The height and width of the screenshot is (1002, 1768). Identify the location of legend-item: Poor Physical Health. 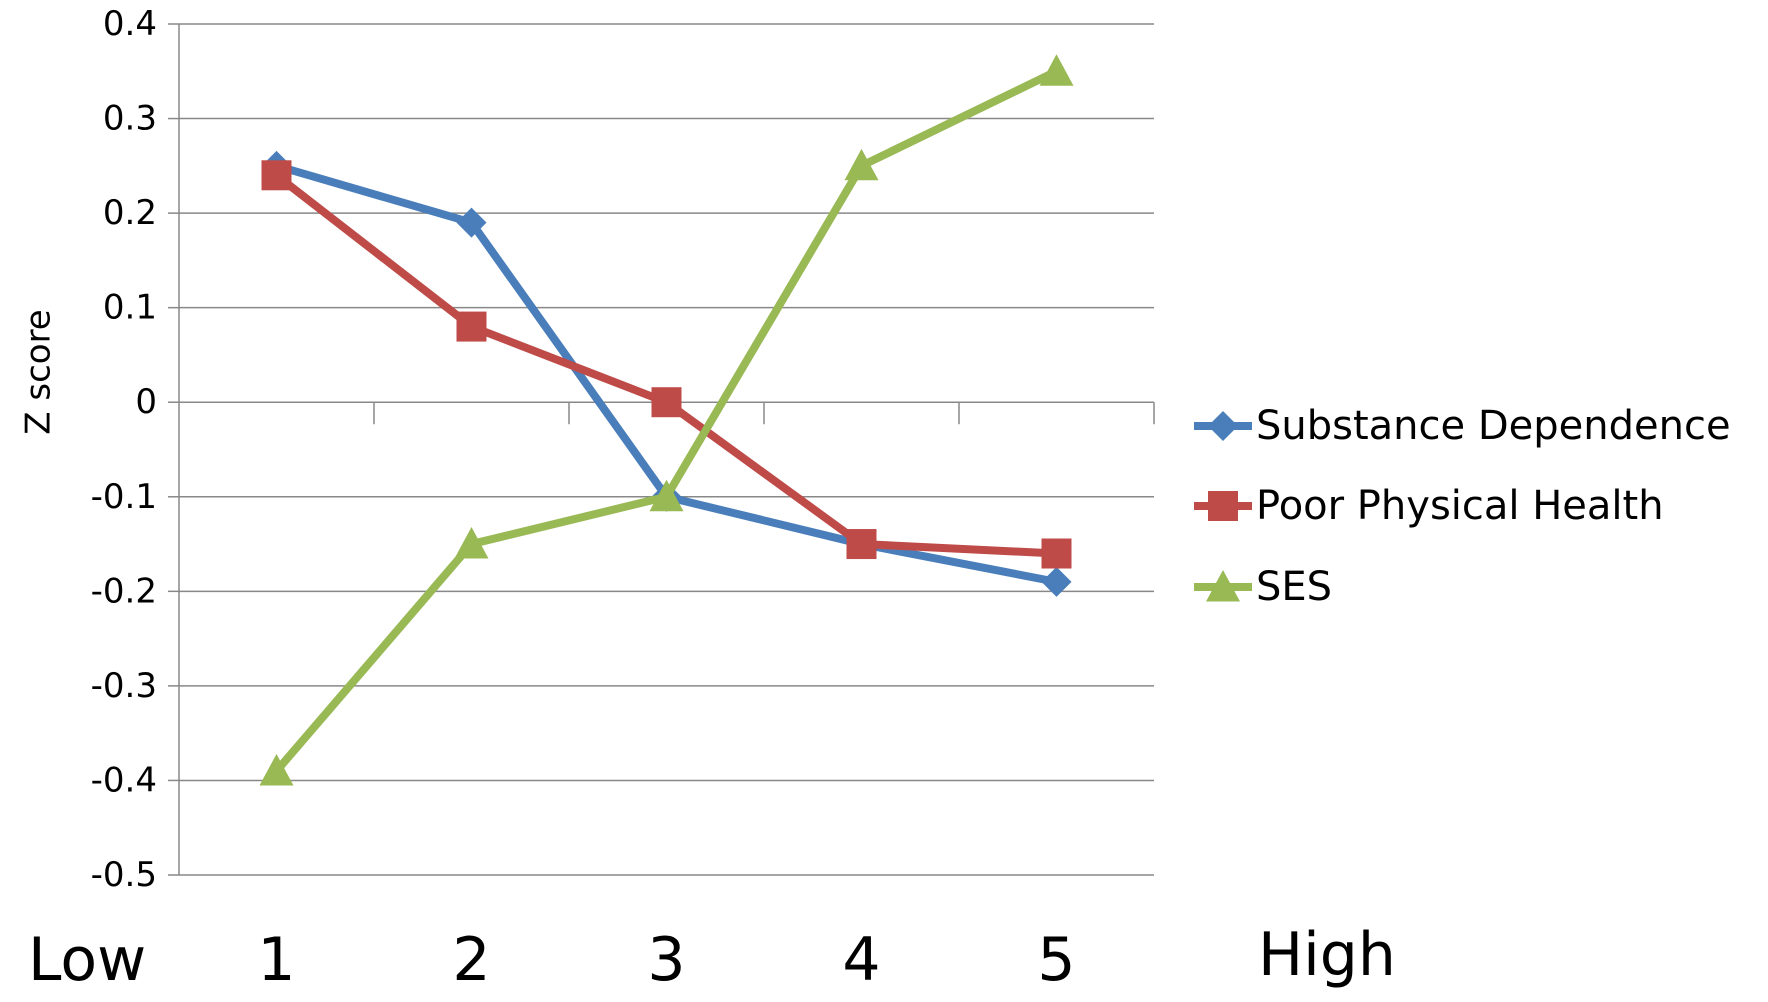
(1429, 506).